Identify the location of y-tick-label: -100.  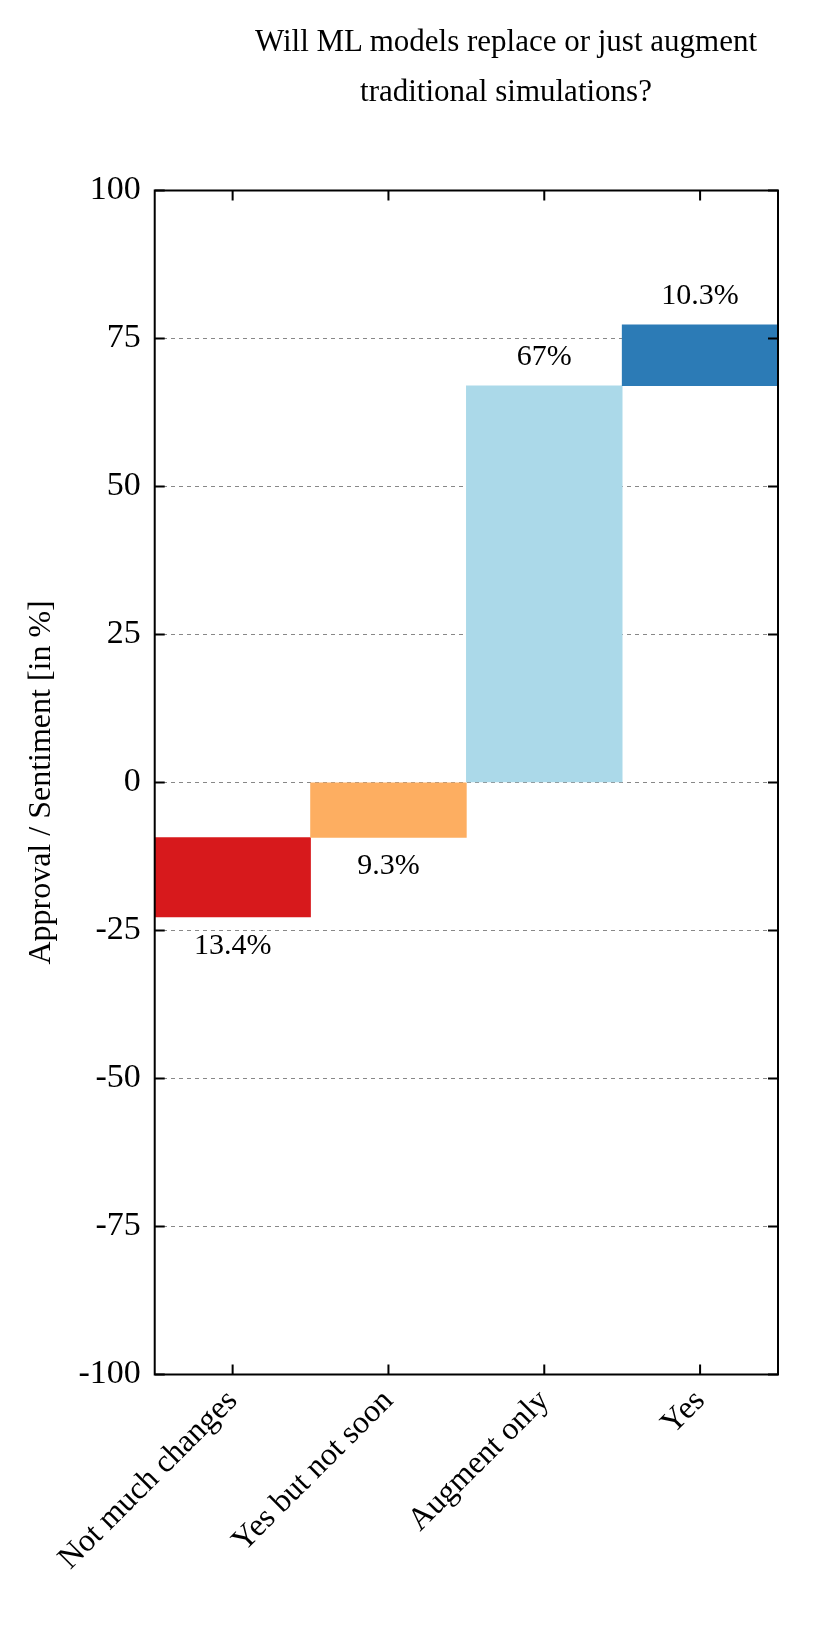
(109, 1372).